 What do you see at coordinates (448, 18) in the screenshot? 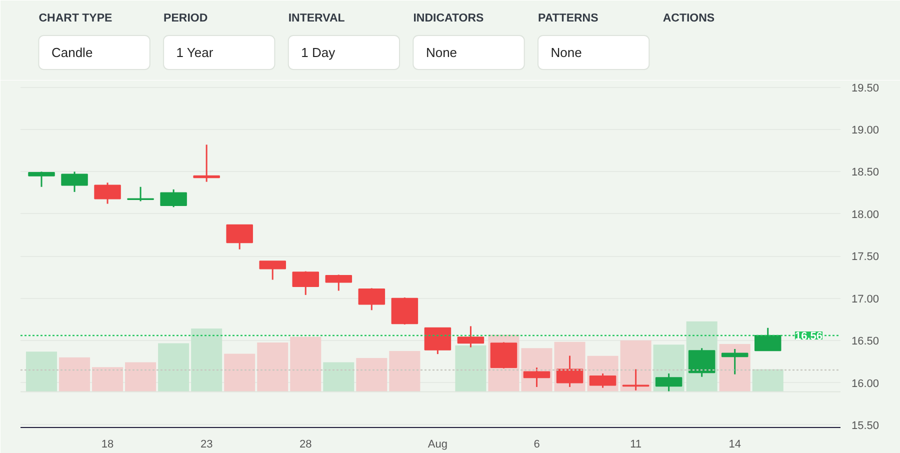
I see `text: INDICATORS` at bounding box center [448, 18].